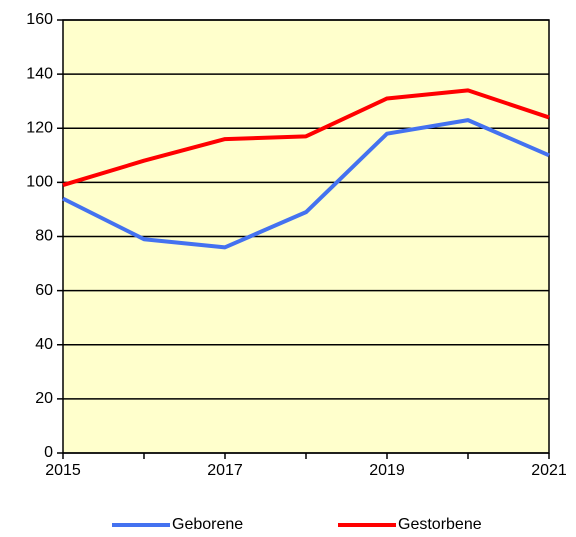  What do you see at coordinates (39, 73) in the screenshot?
I see `y-tick-label: 140` at bounding box center [39, 73].